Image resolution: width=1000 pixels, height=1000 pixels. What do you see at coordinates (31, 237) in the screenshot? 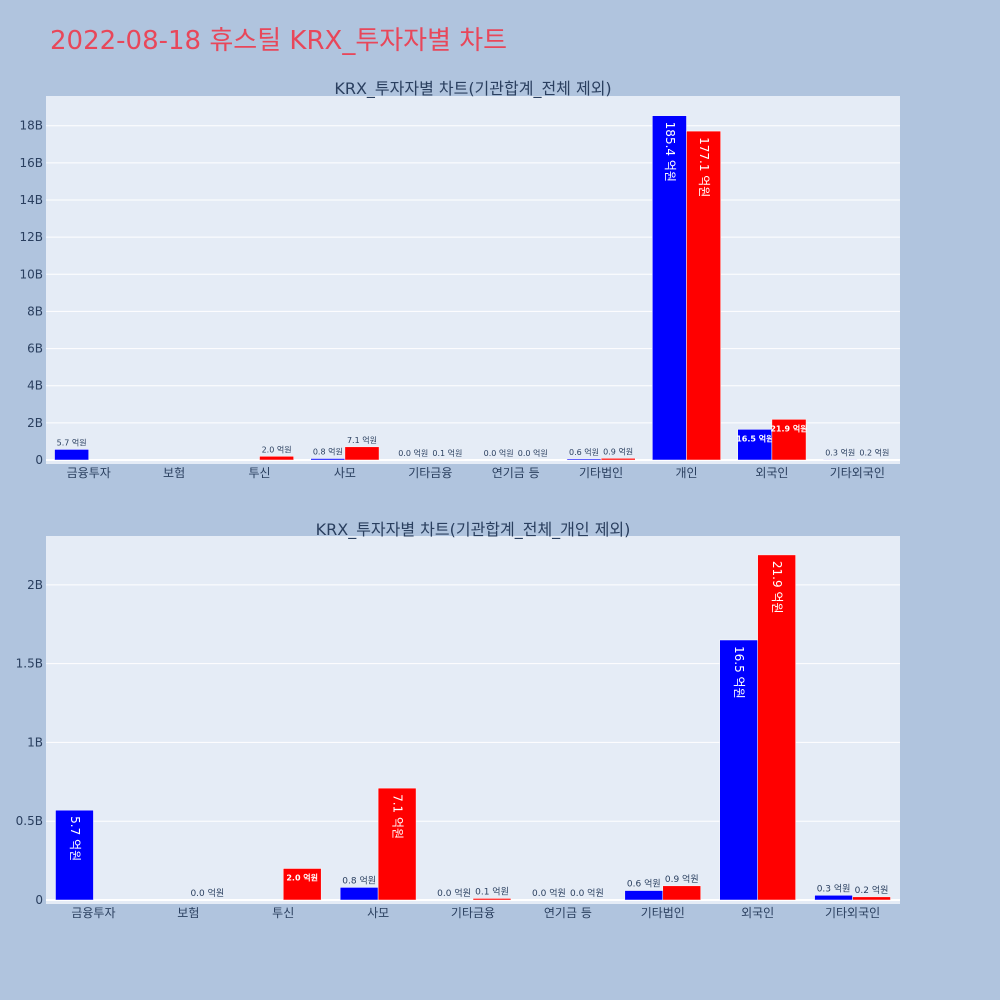
I see `y-tick-label: 12B` at bounding box center [31, 237].